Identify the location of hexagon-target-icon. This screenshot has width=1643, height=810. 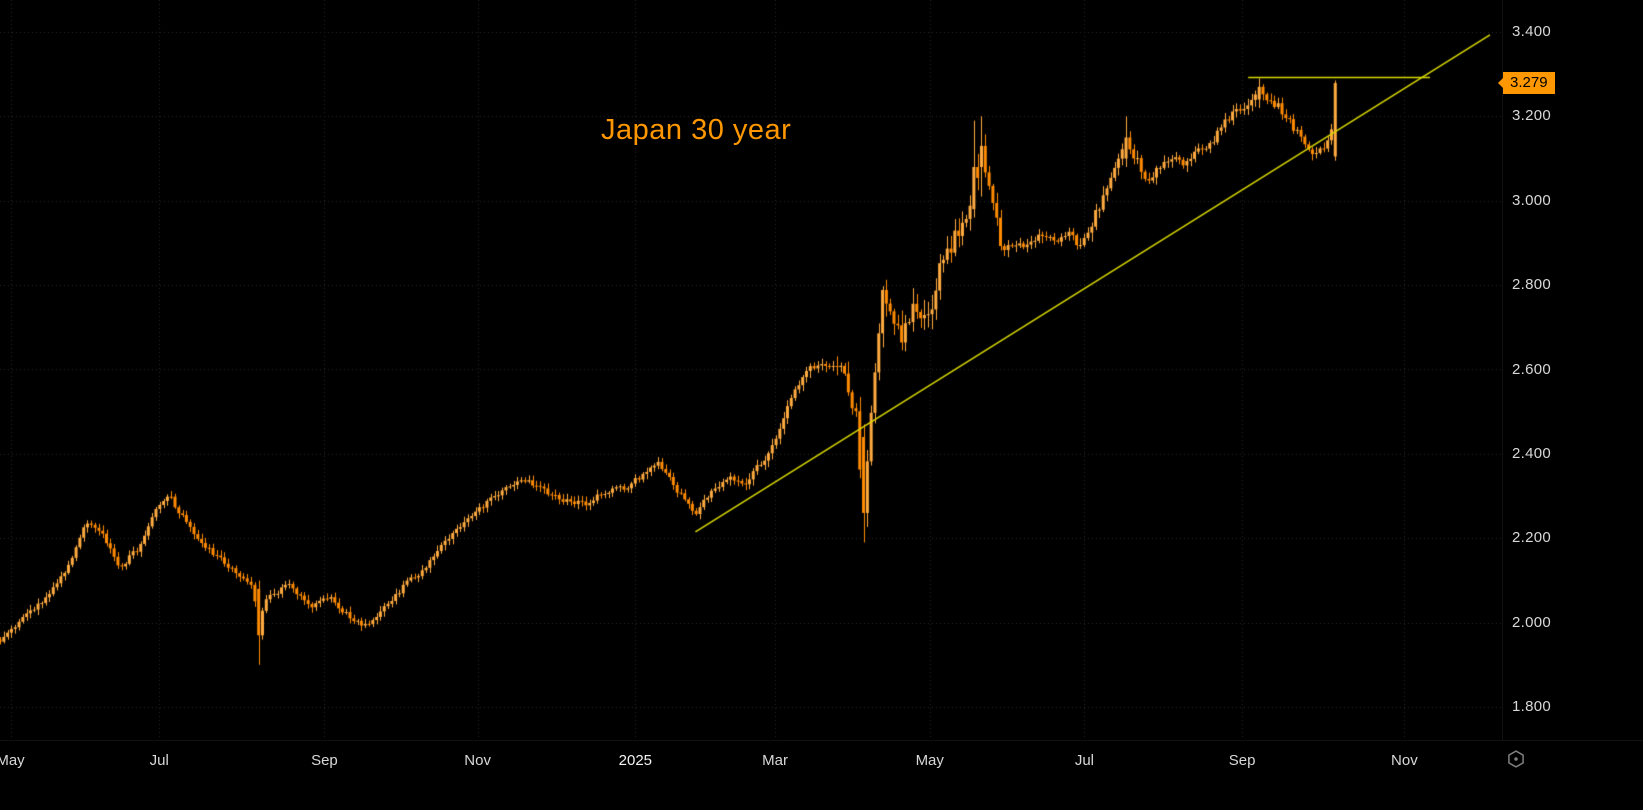
(1516, 759).